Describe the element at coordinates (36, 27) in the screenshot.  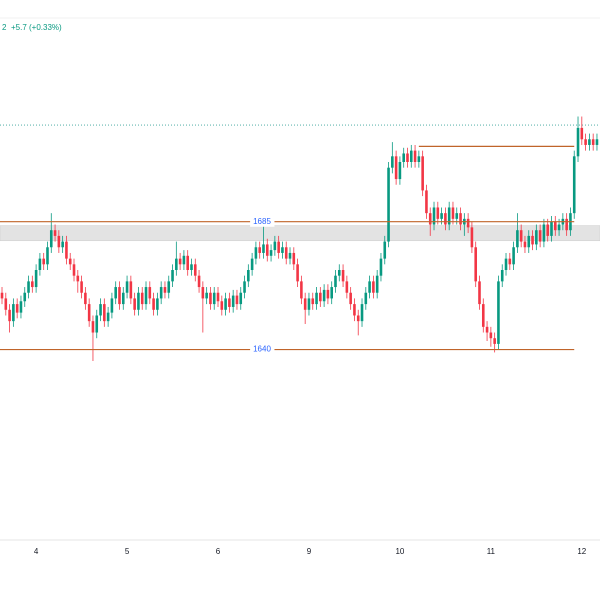
I see `price-change: +5.7 (+0.33%)` at that location.